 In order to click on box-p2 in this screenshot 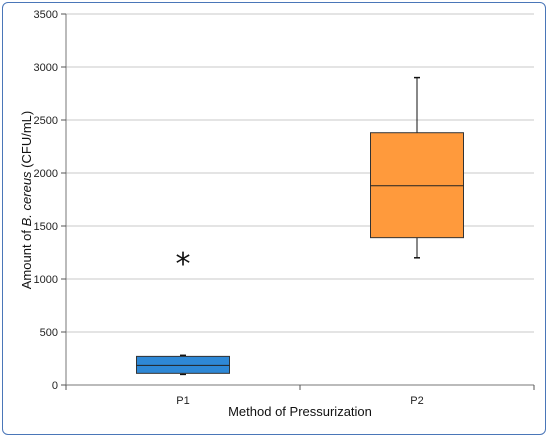, I will do `click(417, 167)`.